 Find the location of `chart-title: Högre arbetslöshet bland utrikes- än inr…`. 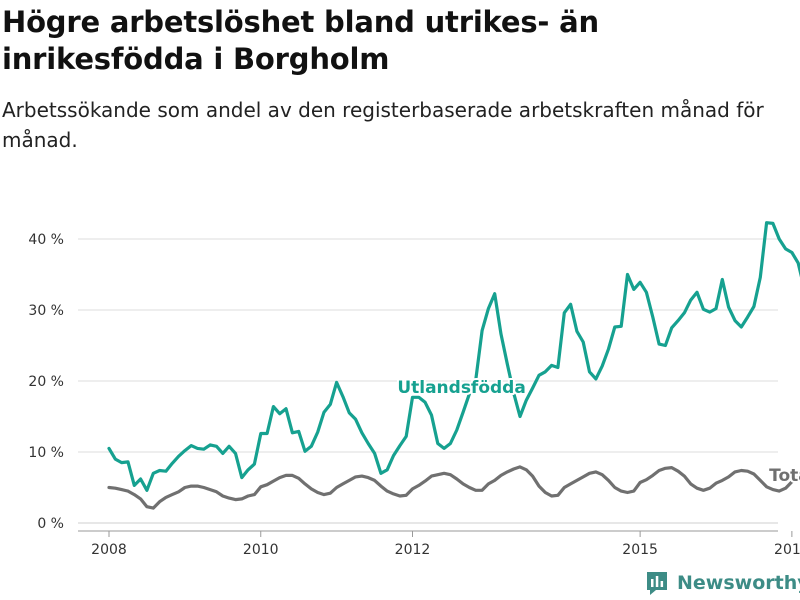

chart-title: Högre arbetslöshet bland utrikes- än inr… is located at coordinates (300, 40).